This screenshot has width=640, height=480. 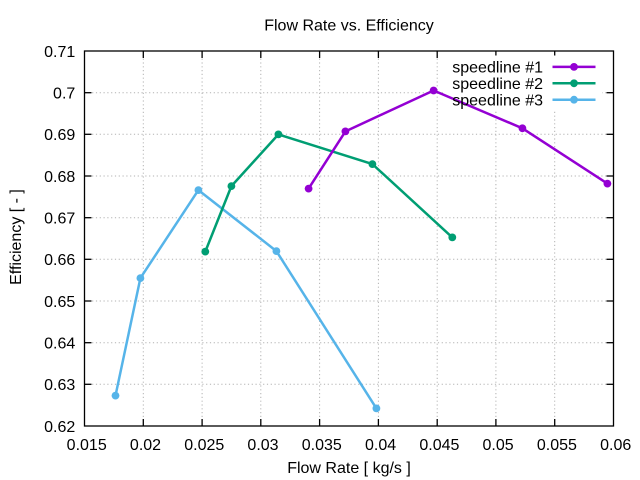 What do you see at coordinates (87, 445) in the screenshot?
I see `svg-text: 0.015` at bounding box center [87, 445].